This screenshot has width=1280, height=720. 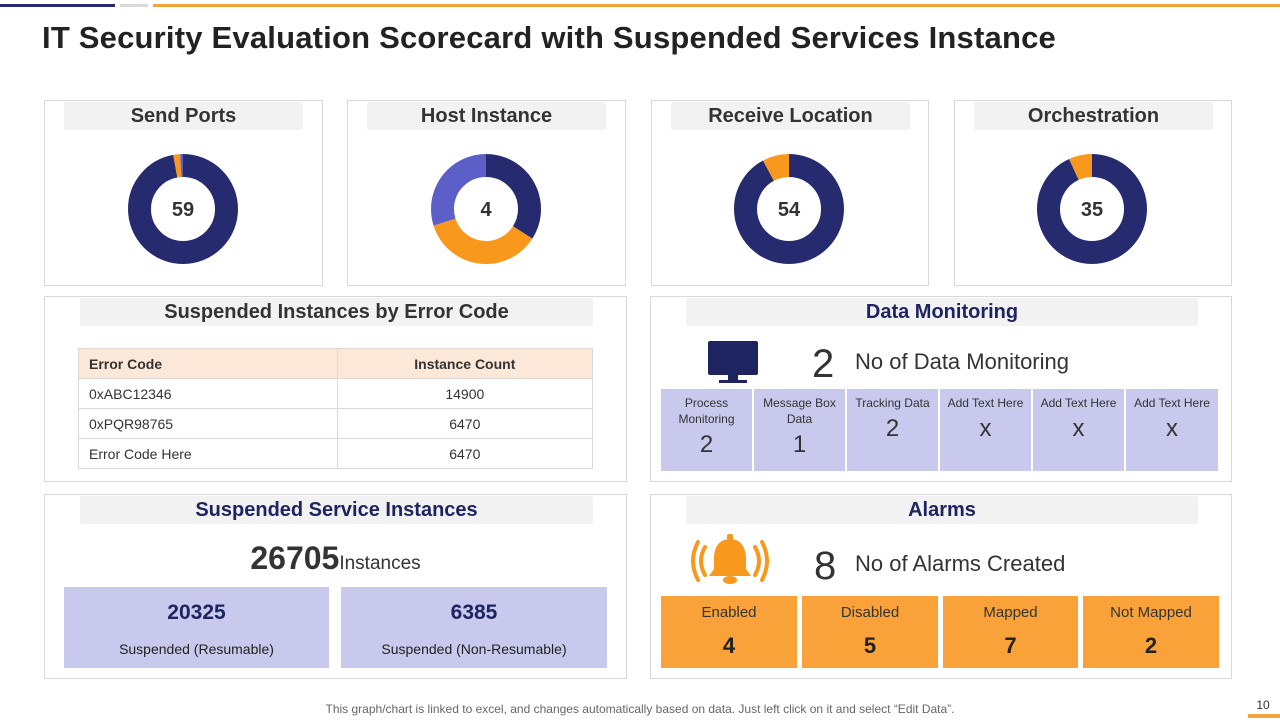 What do you see at coordinates (196, 612) in the screenshot?
I see `suspended-tile-value: 20325` at bounding box center [196, 612].